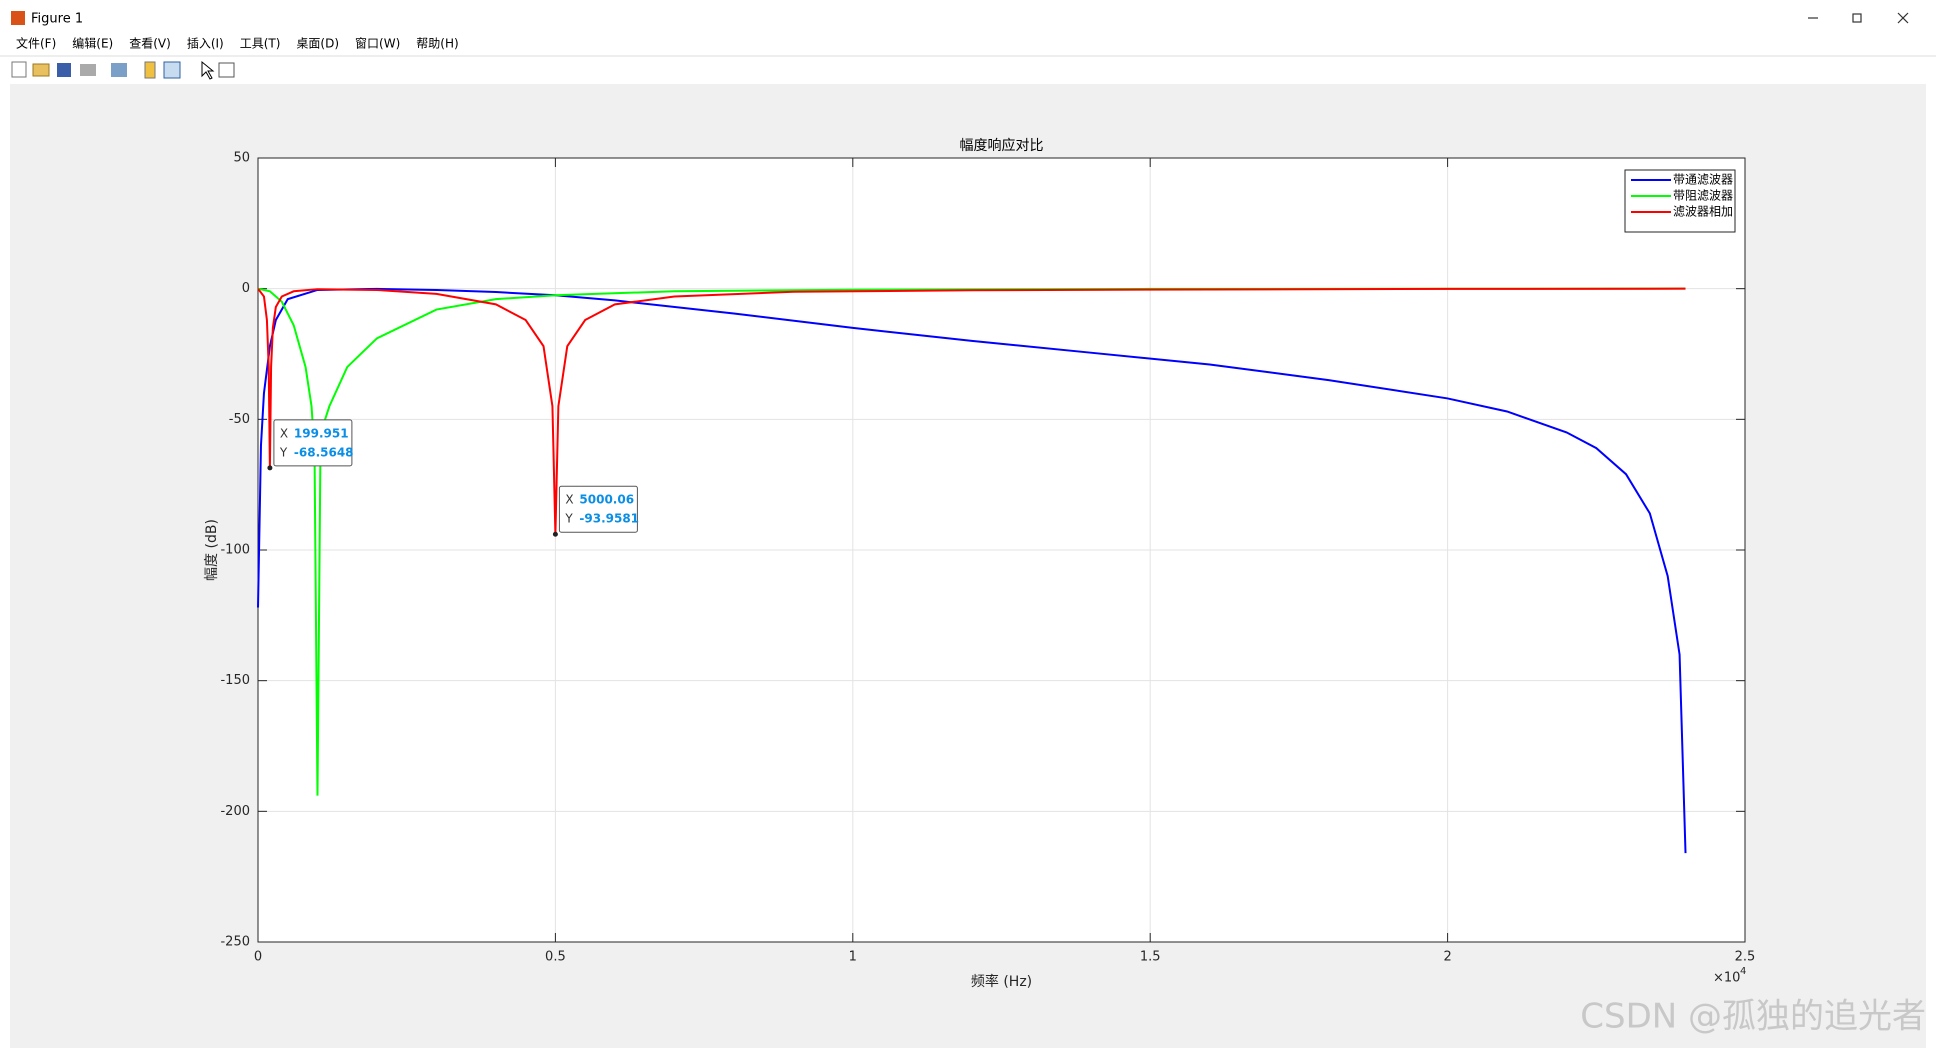 Image resolution: width=1936 pixels, height=1052 pixels. I want to click on tool-select, so click(208, 70).